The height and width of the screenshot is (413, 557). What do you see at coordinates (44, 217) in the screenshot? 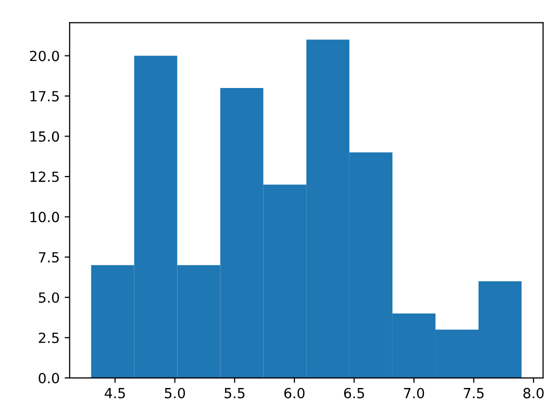
I see `y-tick-label: 10.0` at bounding box center [44, 217].